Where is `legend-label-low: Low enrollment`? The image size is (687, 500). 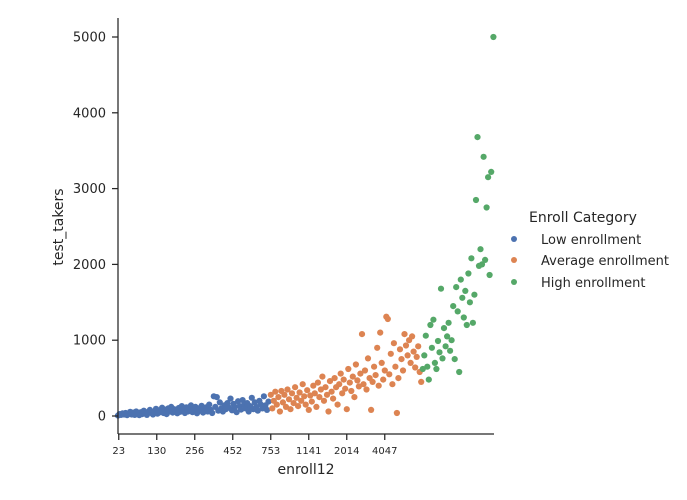 legend-label-low: Low enrollment is located at coordinates (591, 240).